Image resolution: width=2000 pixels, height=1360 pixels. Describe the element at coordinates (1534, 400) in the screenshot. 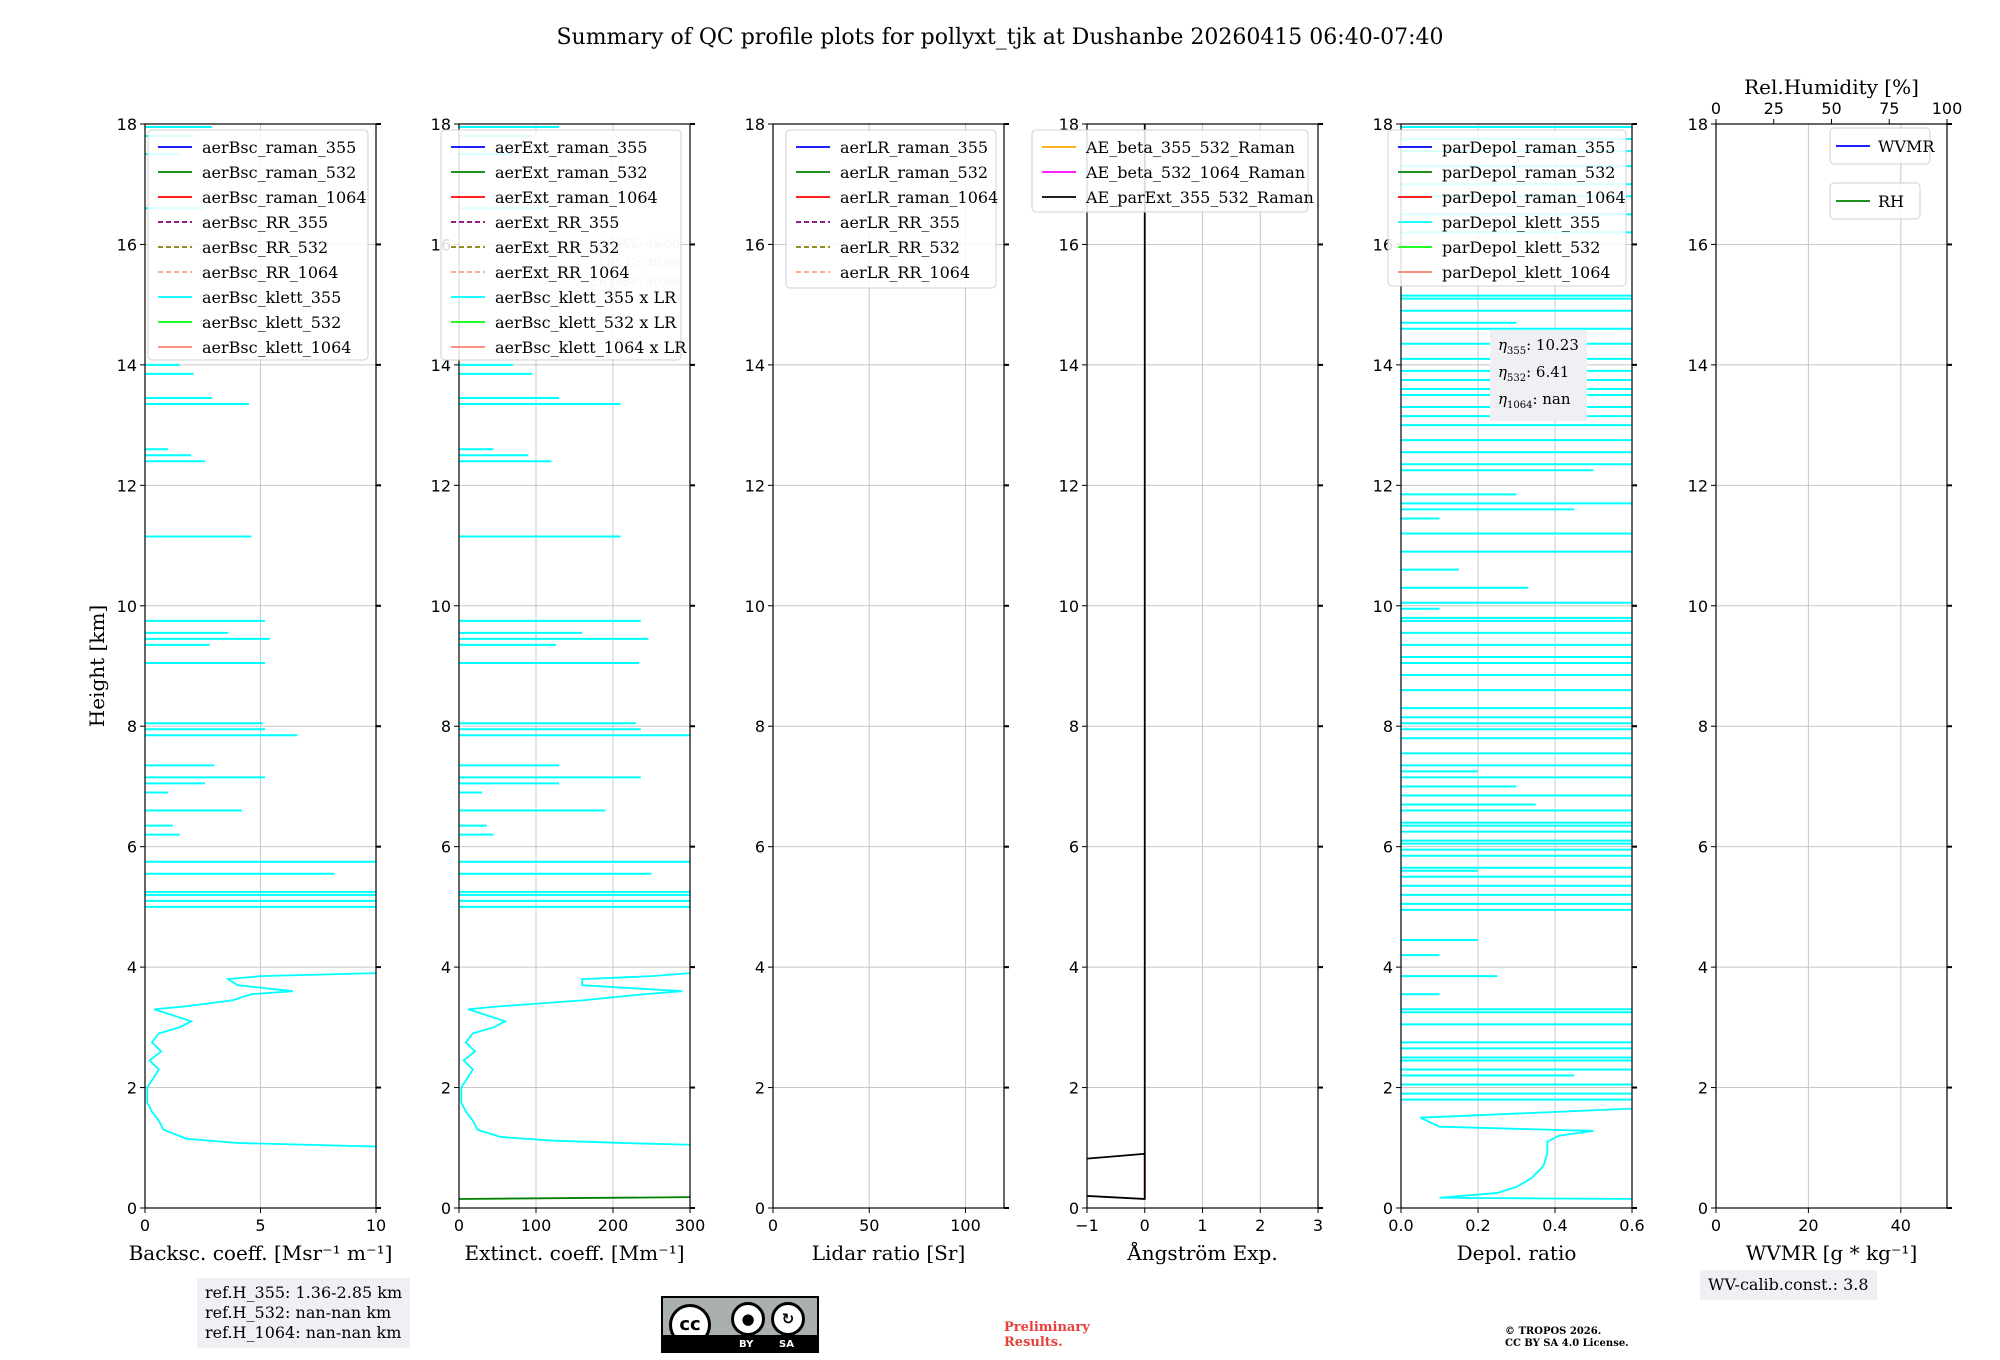

I see `eta-1064: η1064: nan` at that location.